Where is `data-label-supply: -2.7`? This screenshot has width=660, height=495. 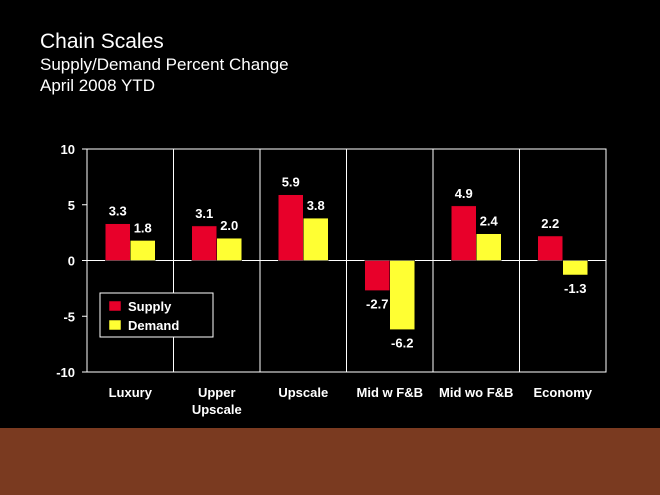
data-label-supply: -2.7 is located at coordinates (377, 304).